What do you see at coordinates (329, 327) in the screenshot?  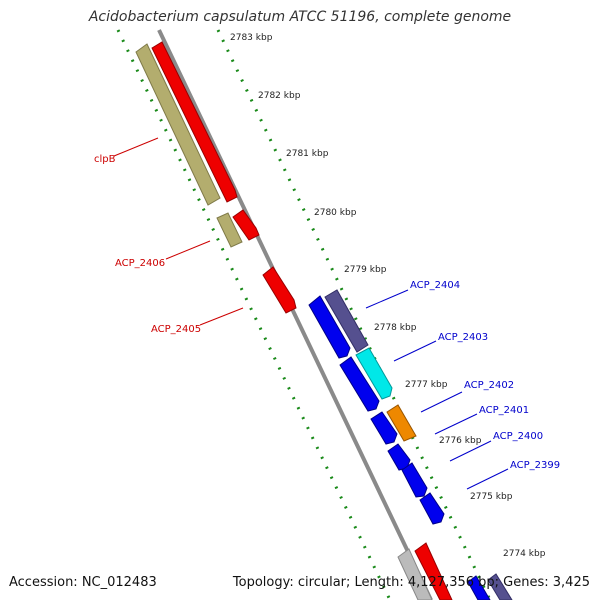 I see `gene-acp2404-blue` at bounding box center [329, 327].